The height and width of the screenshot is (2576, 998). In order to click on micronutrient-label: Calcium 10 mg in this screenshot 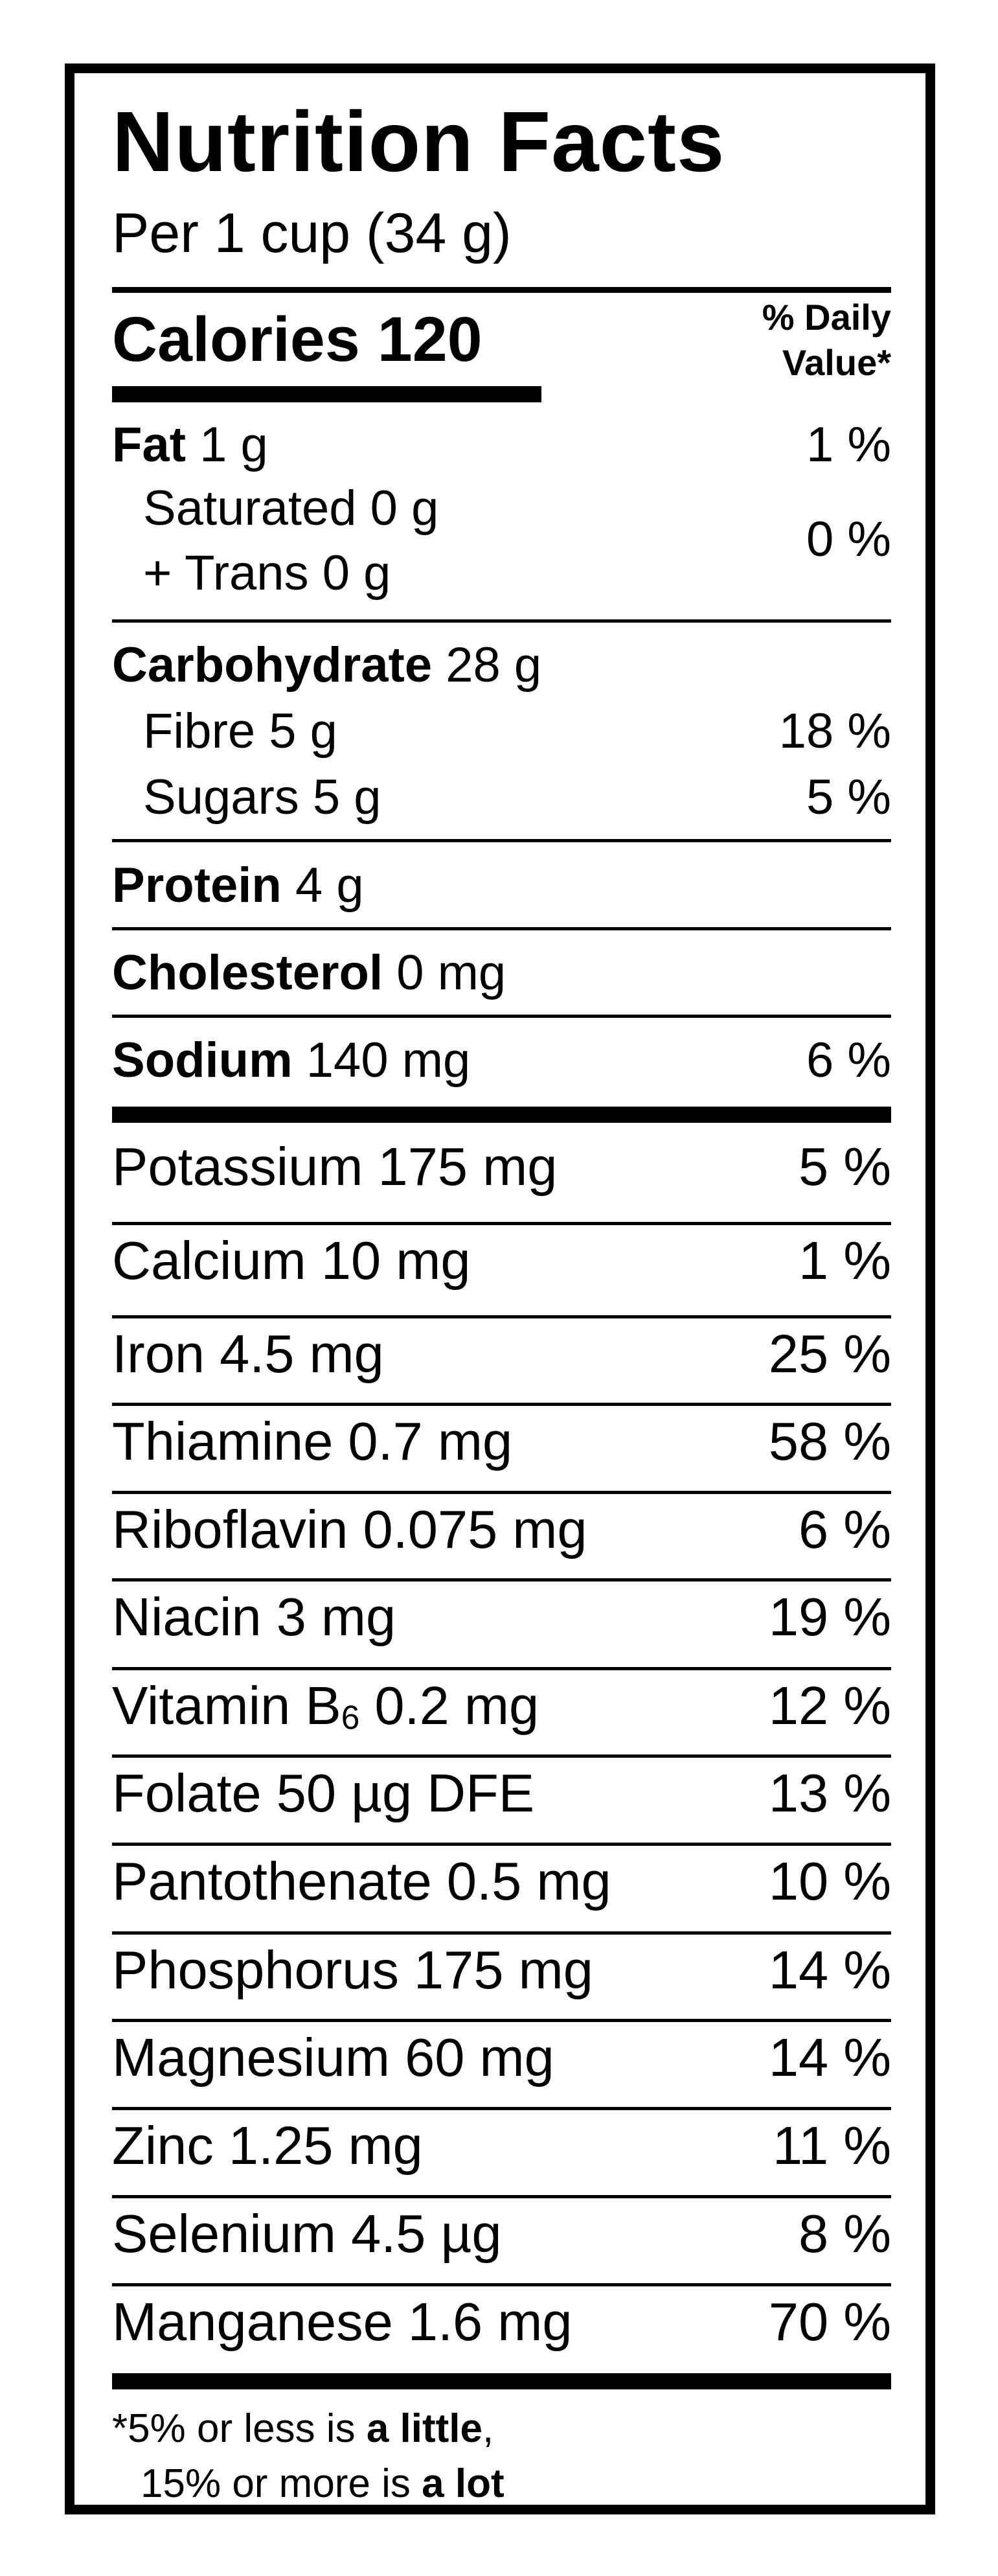, I will do `click(291, 1260)`.